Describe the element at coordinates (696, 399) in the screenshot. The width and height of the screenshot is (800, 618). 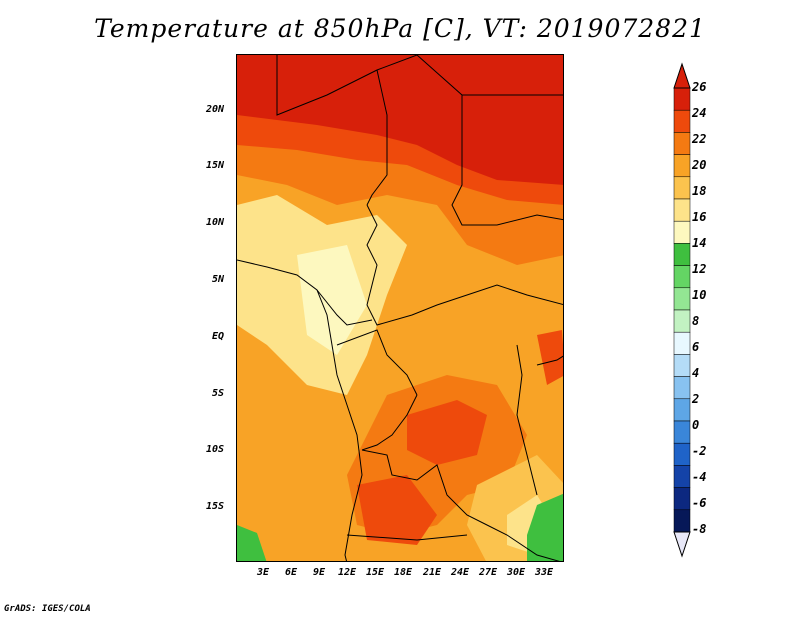
I see `colorbar-label-2: 2` at that location.